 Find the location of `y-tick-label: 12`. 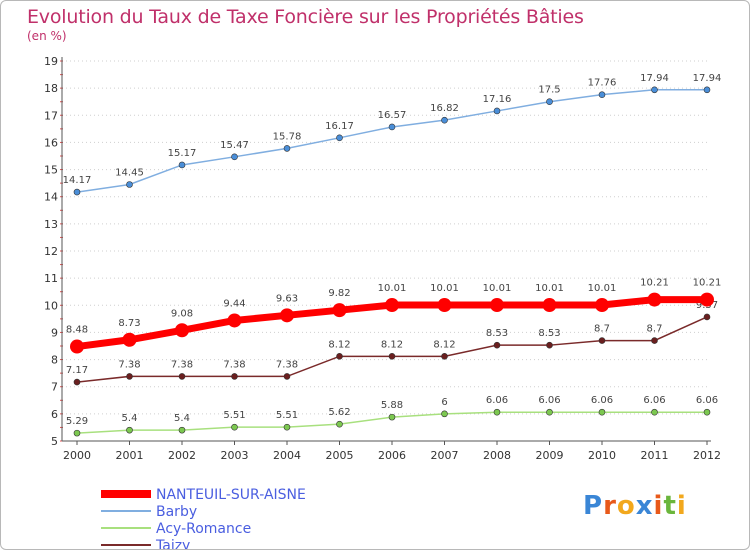

y-tick-label: 12 is located at coordinates (51, 251).